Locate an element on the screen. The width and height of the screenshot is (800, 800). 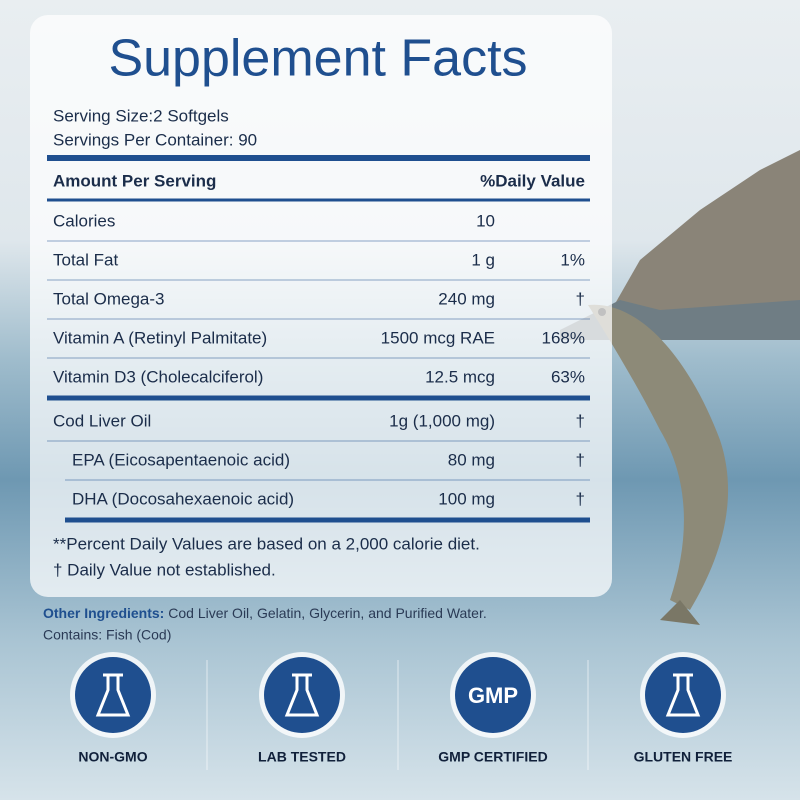
footnote: † Daily Value not established. is located at coordinates (164, 569).